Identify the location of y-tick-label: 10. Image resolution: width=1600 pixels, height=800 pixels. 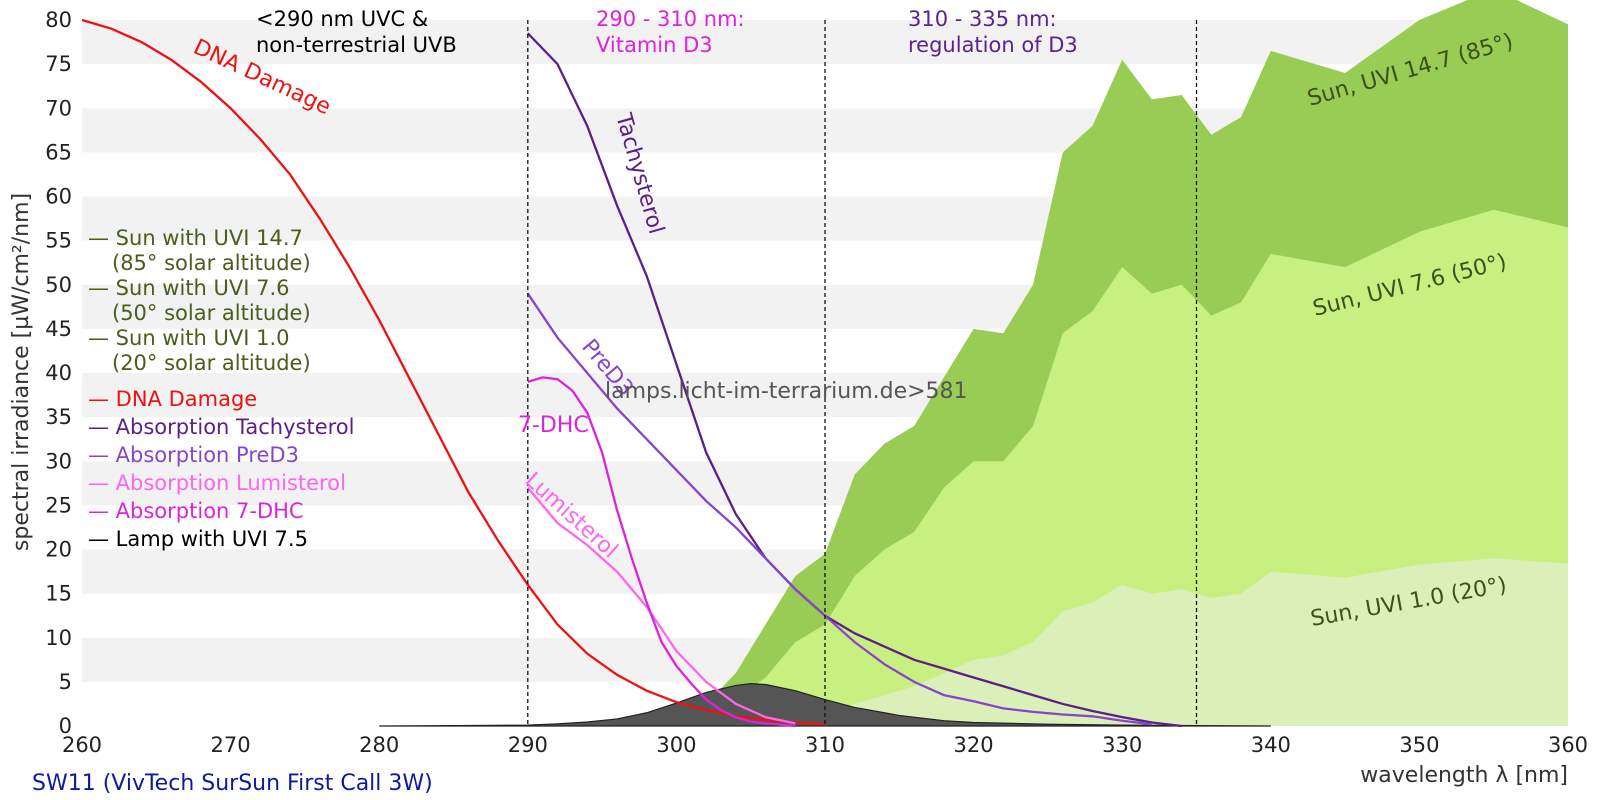
(58, 638).